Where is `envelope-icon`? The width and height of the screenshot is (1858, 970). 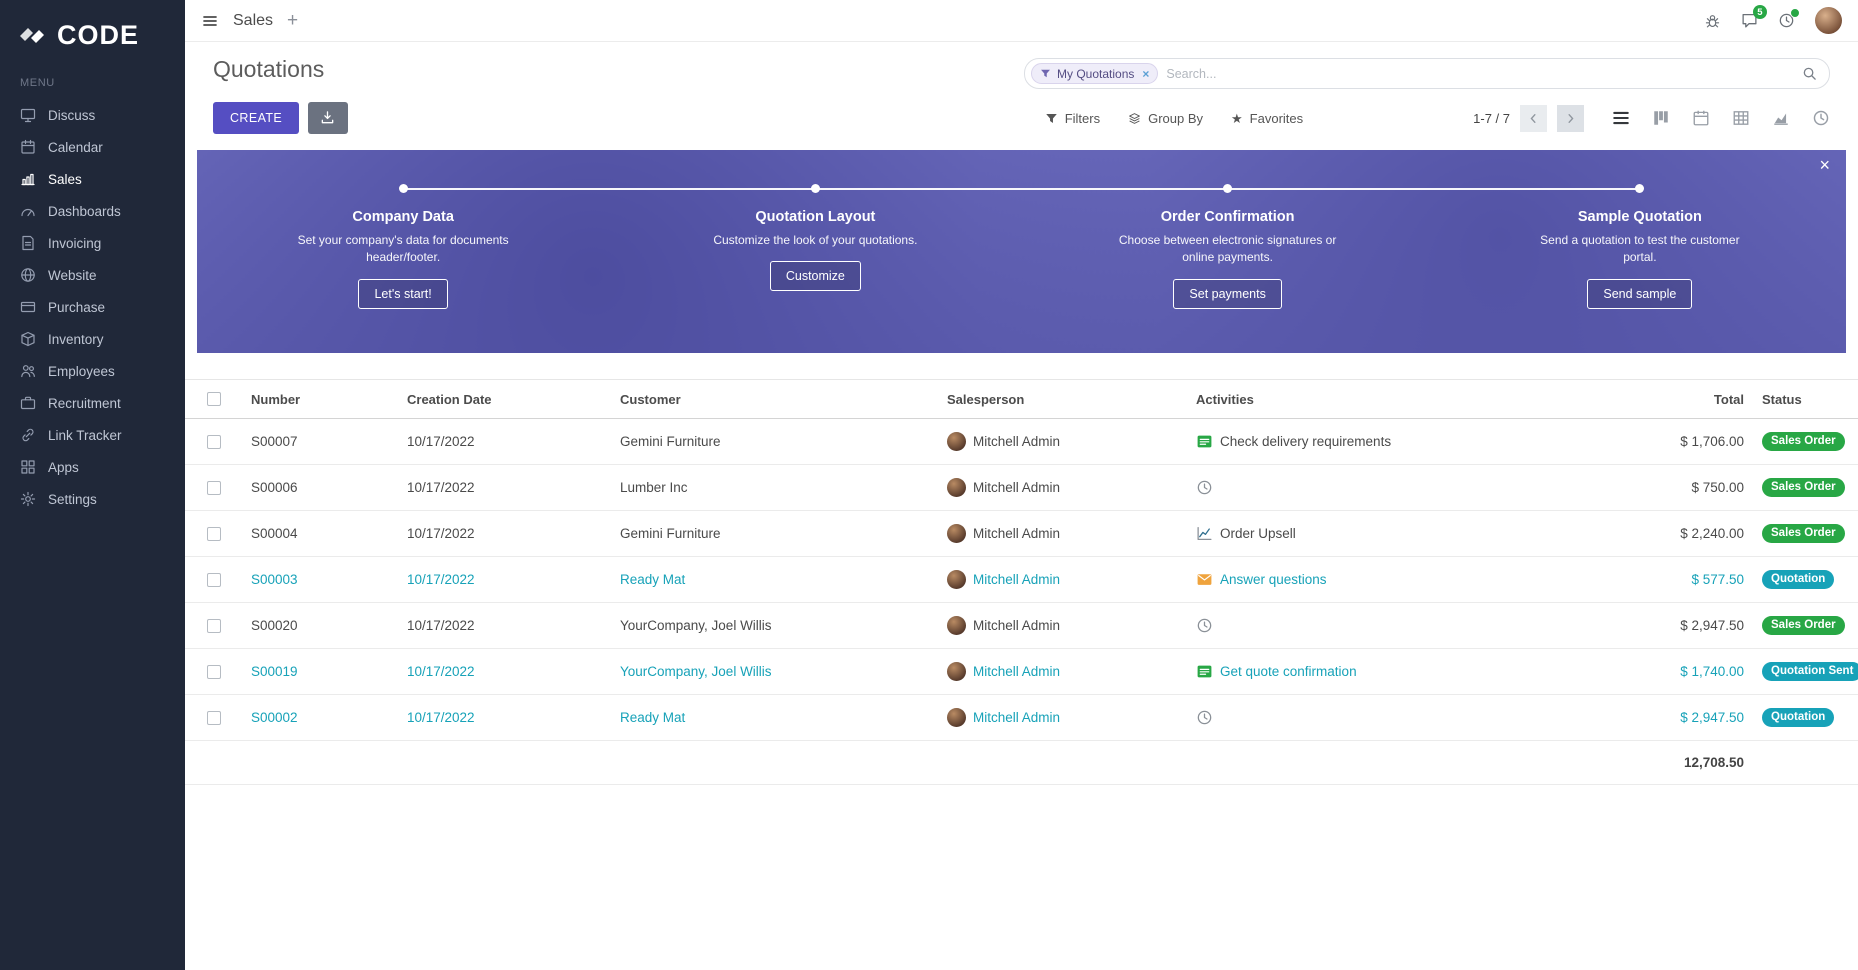 envelope-icon is located at coordinates (1204, 579).